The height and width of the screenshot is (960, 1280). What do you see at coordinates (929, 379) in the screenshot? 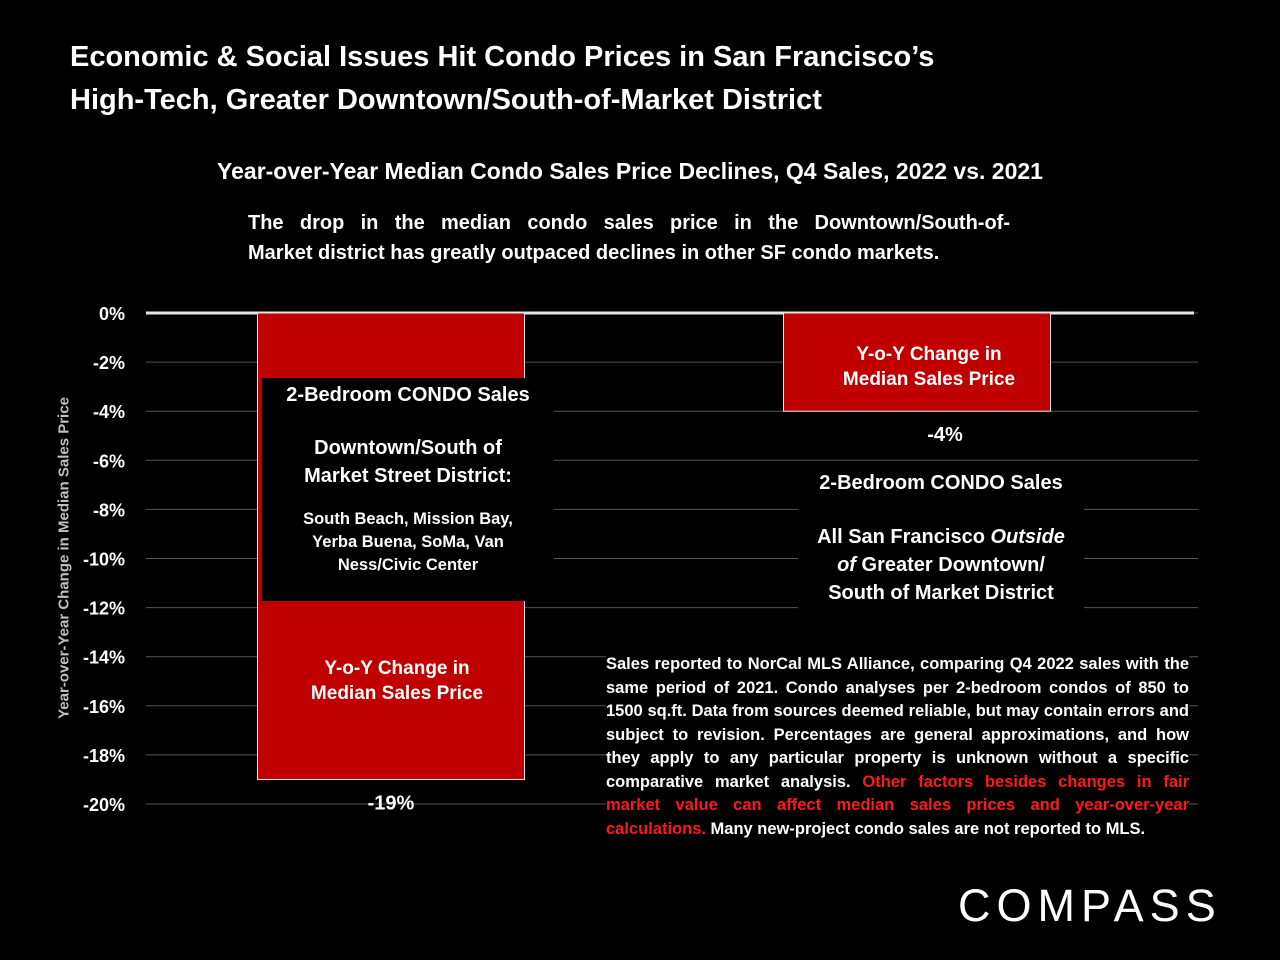
I see `bar2-inside-label-line2: Median Sales Price` at bounding box center [929, 379].